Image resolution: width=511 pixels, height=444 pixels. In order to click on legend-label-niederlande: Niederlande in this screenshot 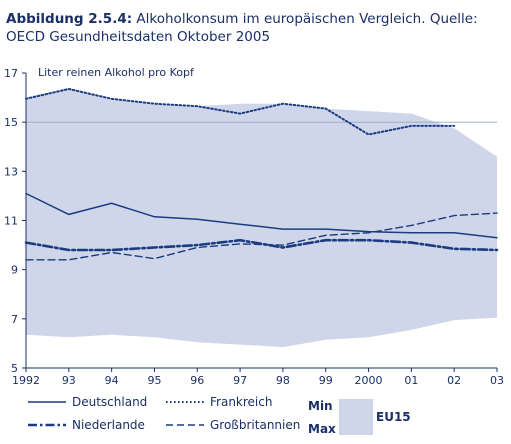, I will do `click(108, 425)`.